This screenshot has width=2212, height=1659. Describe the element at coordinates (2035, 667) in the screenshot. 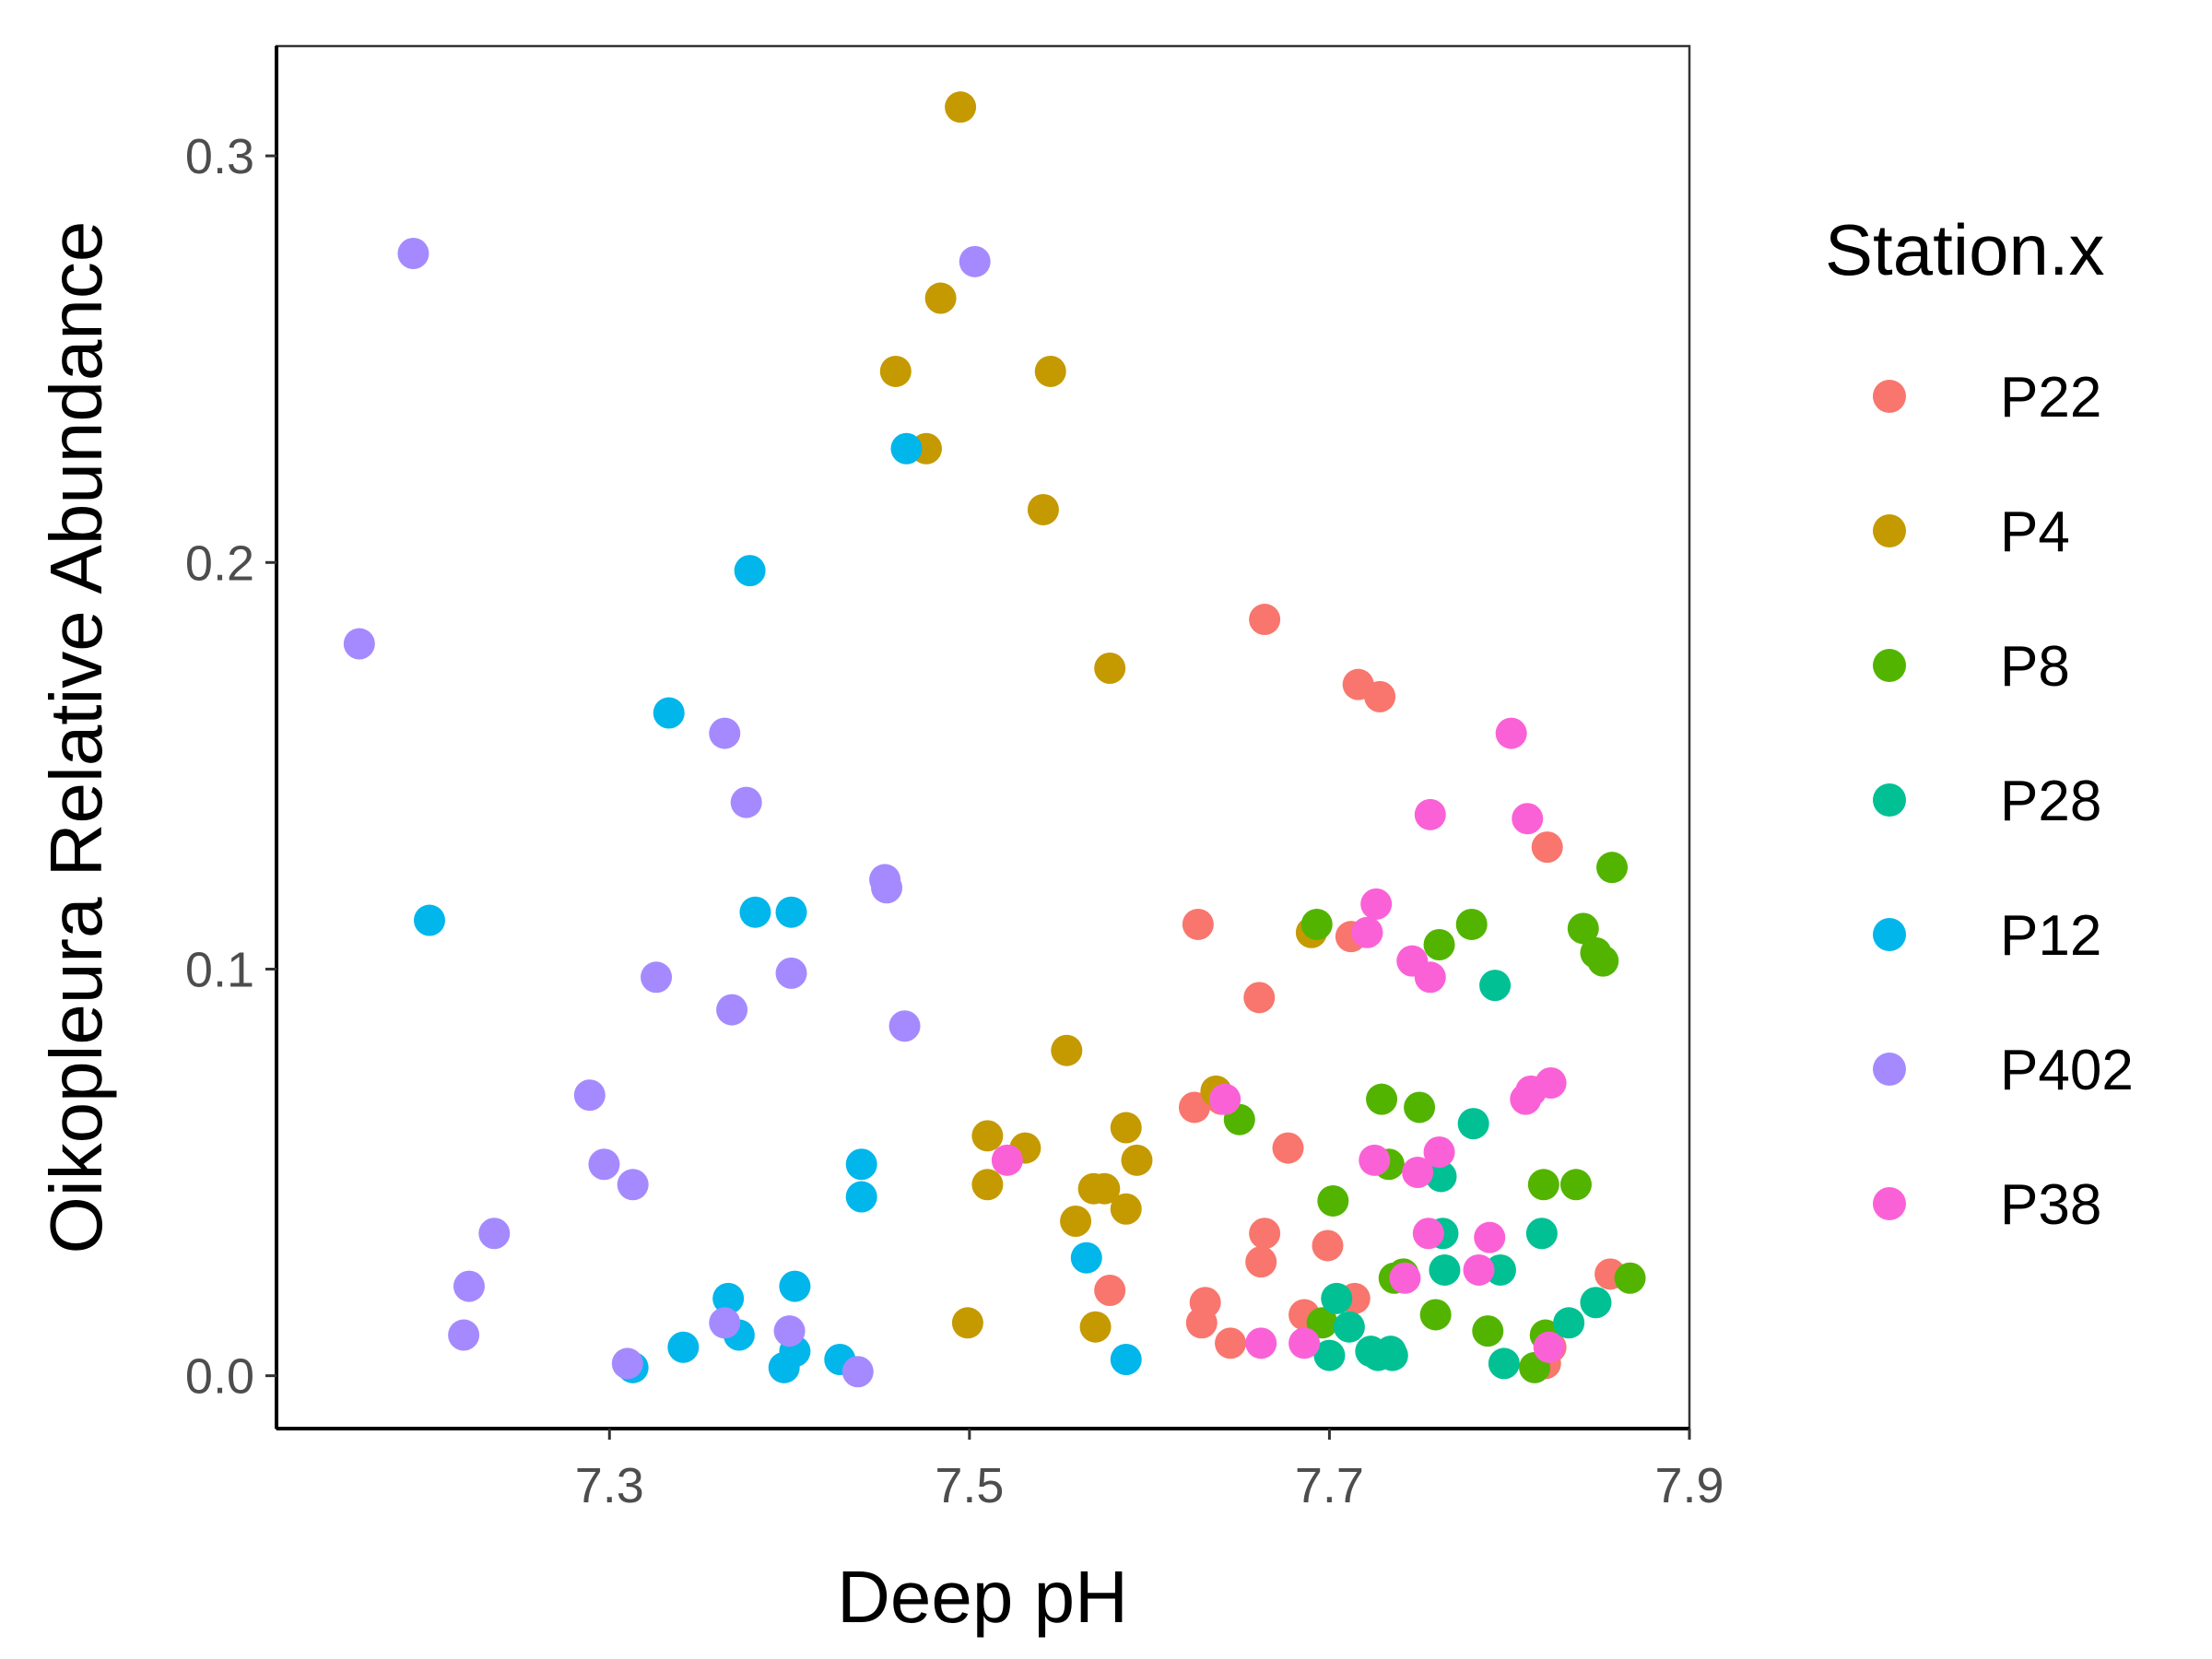

I see `legend-label: P8` at that location.